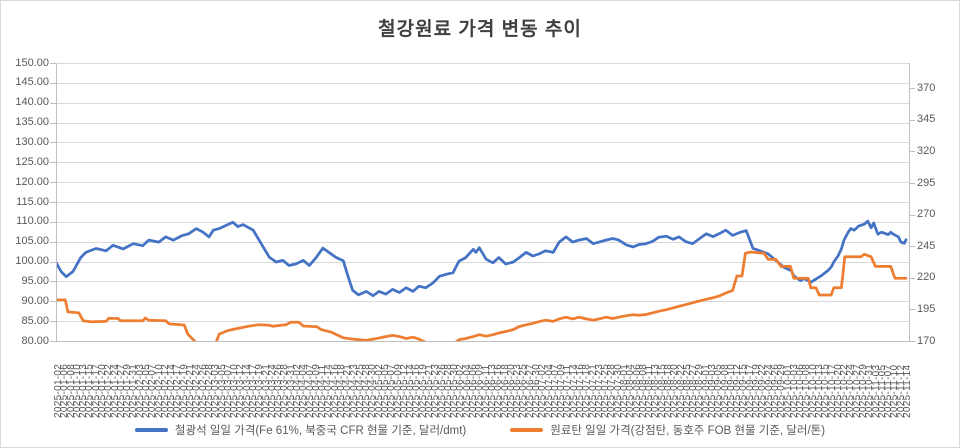 Image resolution: width=960 pixels, height=448 pixels. Describe the element at coordinates (926, 214) in the screenshot. I see `y-axis-right-label: 270` at that location.